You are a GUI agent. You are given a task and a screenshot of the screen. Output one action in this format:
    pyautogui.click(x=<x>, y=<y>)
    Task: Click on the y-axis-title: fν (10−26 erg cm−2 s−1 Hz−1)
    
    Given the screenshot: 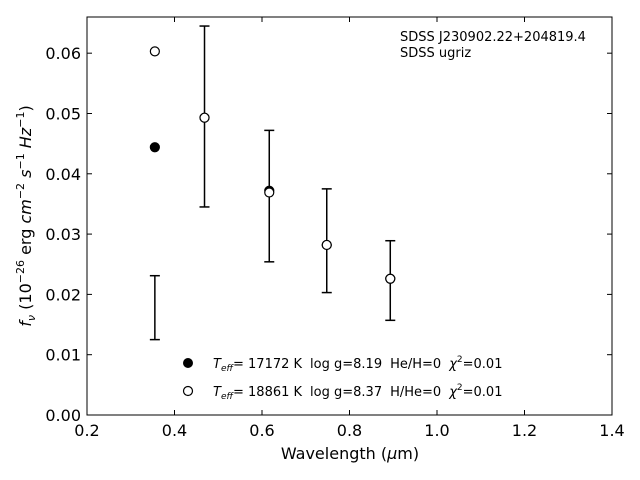 What is the action you would take?
    pyautogui.click(x=26, y=215)
    